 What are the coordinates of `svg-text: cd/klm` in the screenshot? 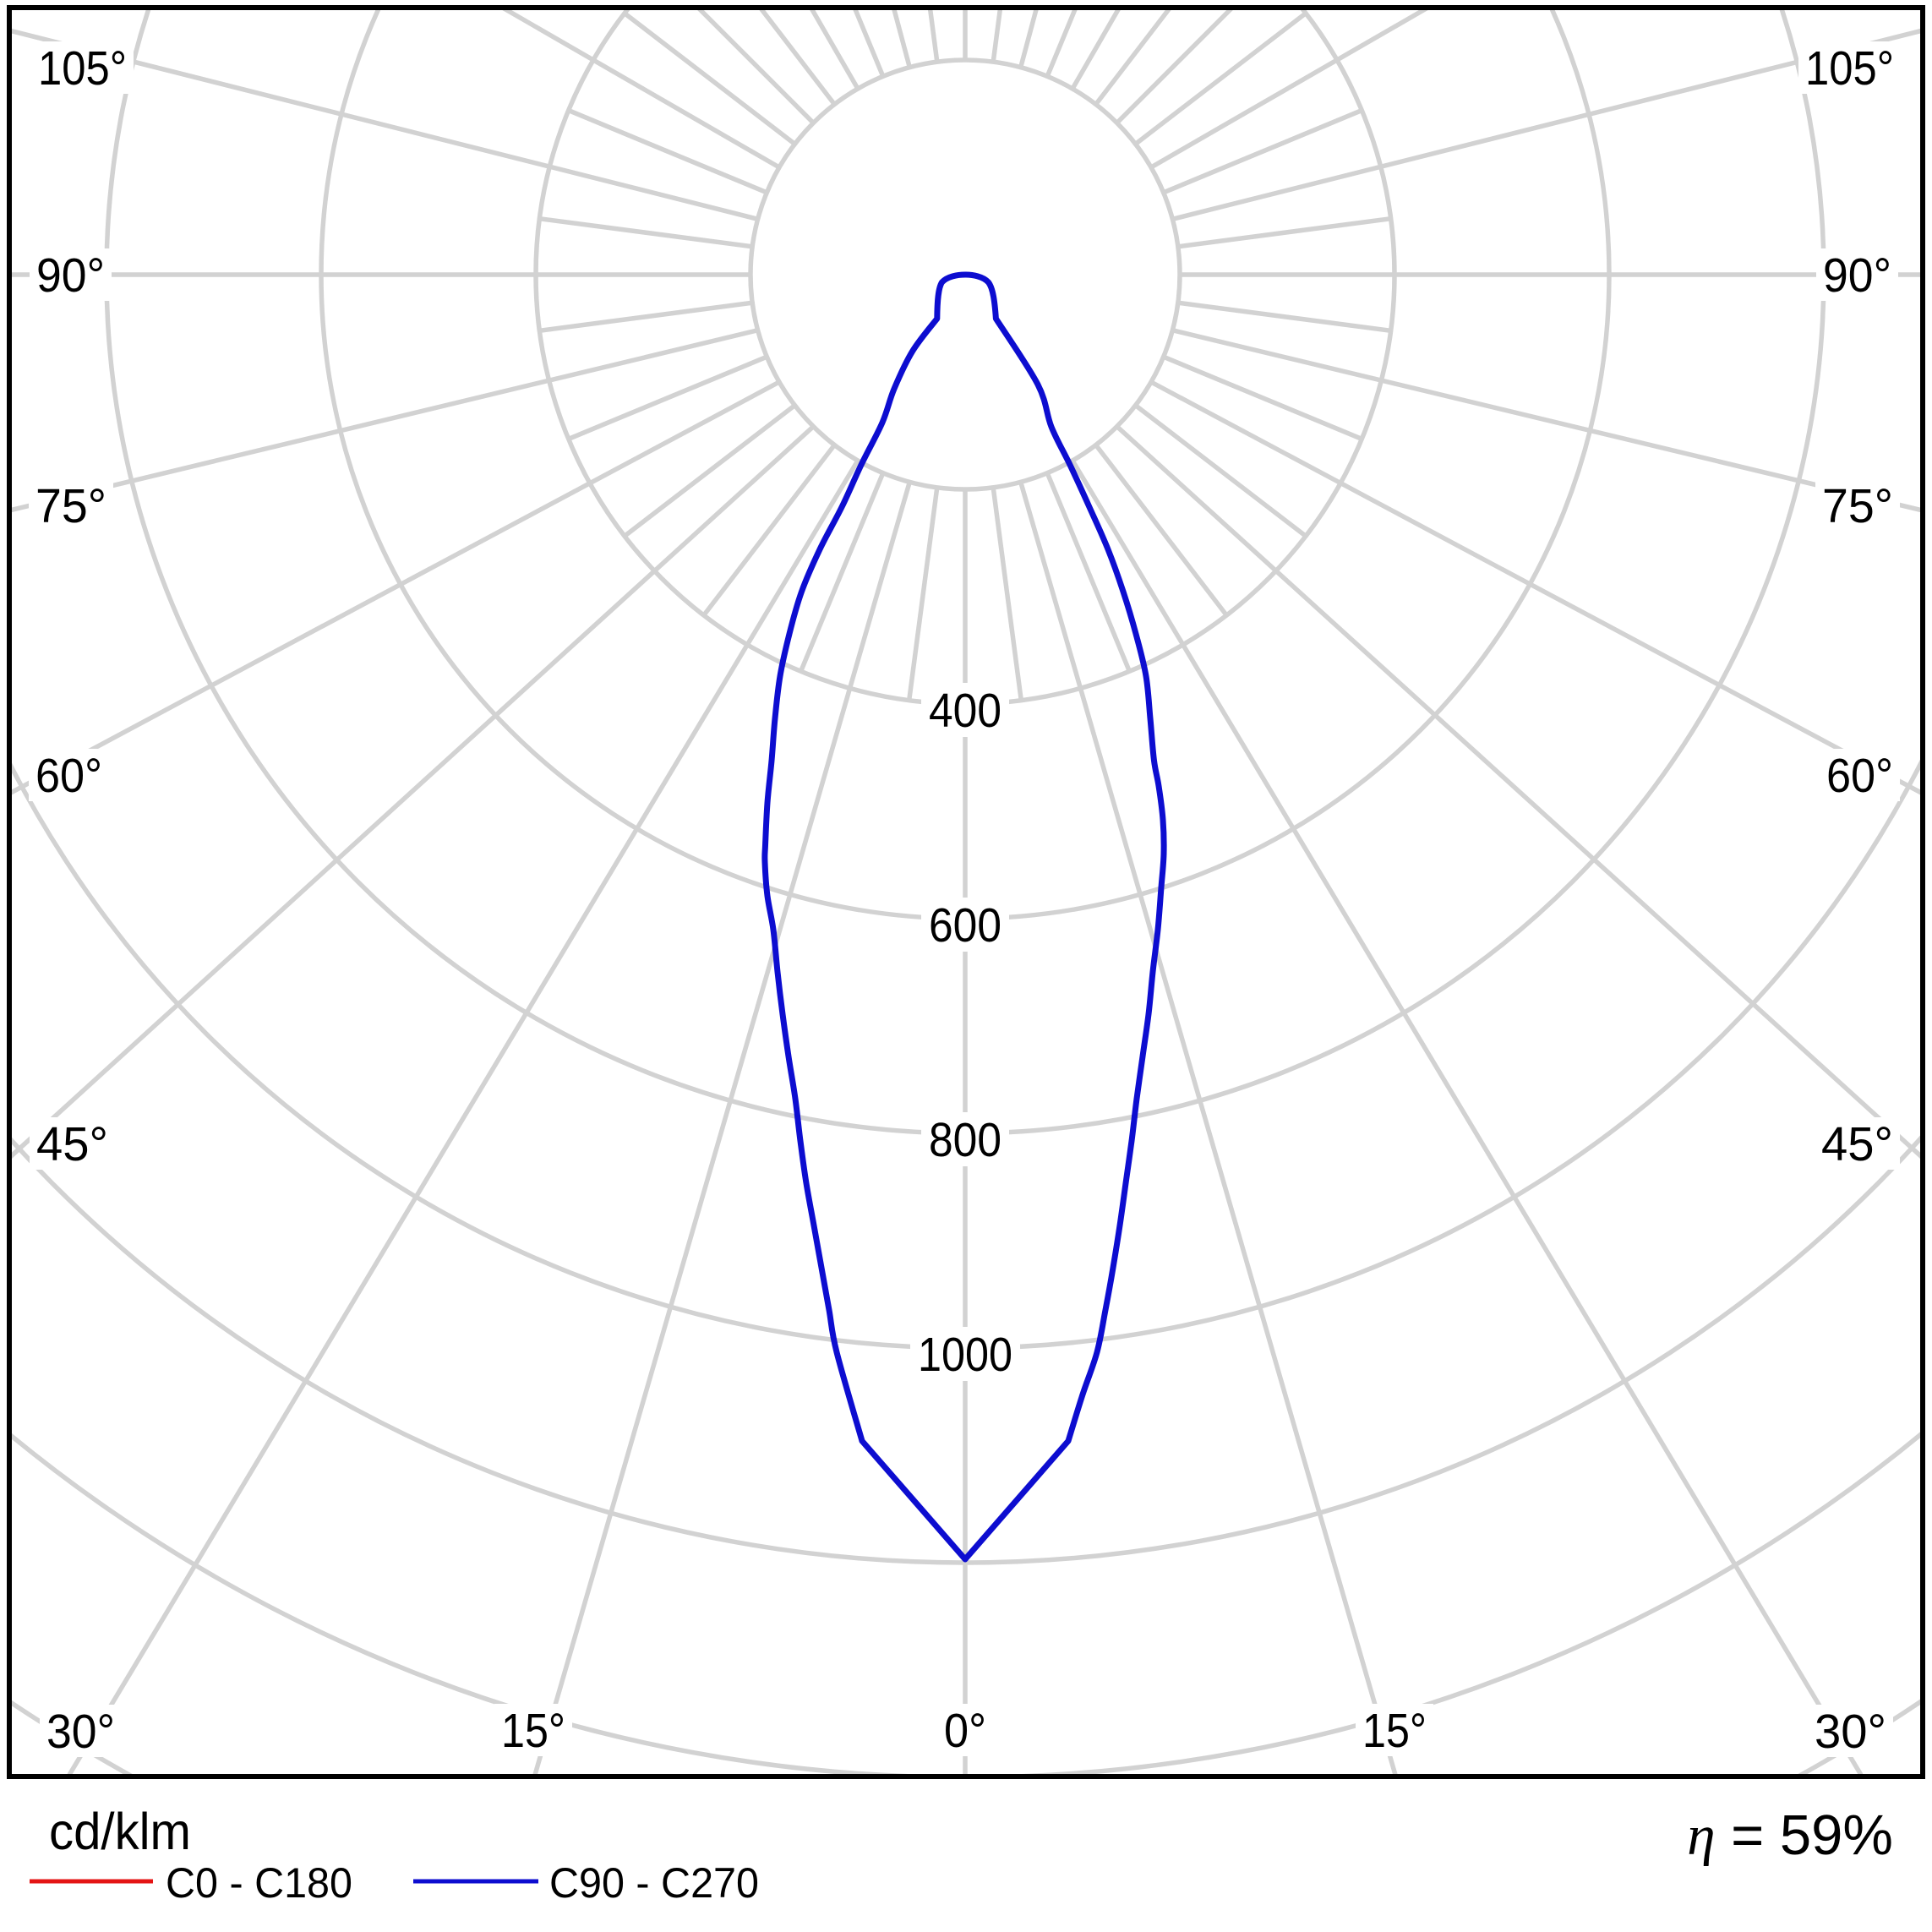 It's located at (120, 1831).